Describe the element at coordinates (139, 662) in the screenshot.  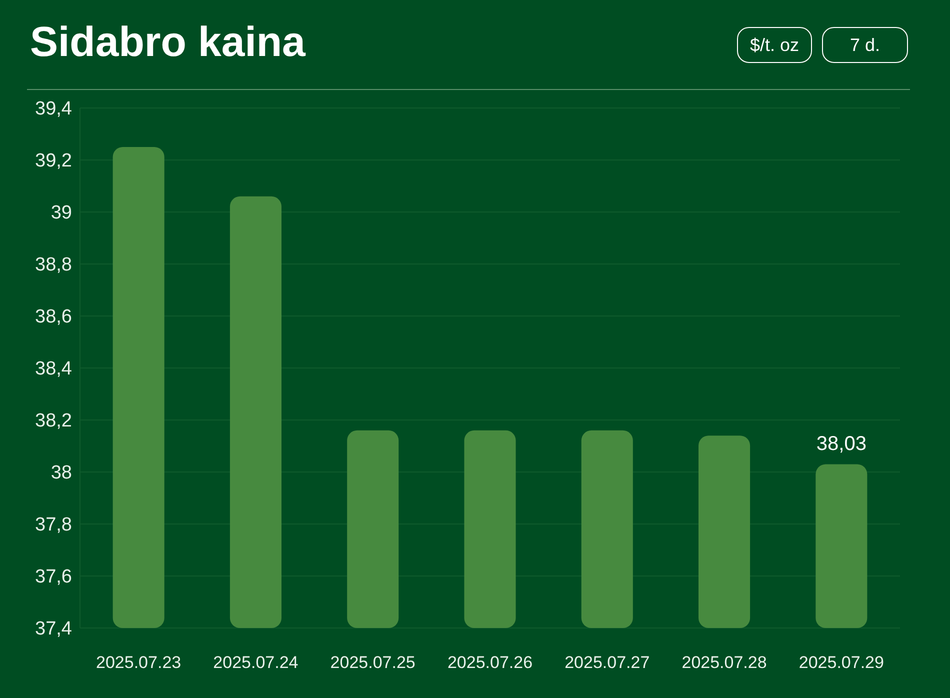
I see `x-tick-label: 2025.07.23` at that location.